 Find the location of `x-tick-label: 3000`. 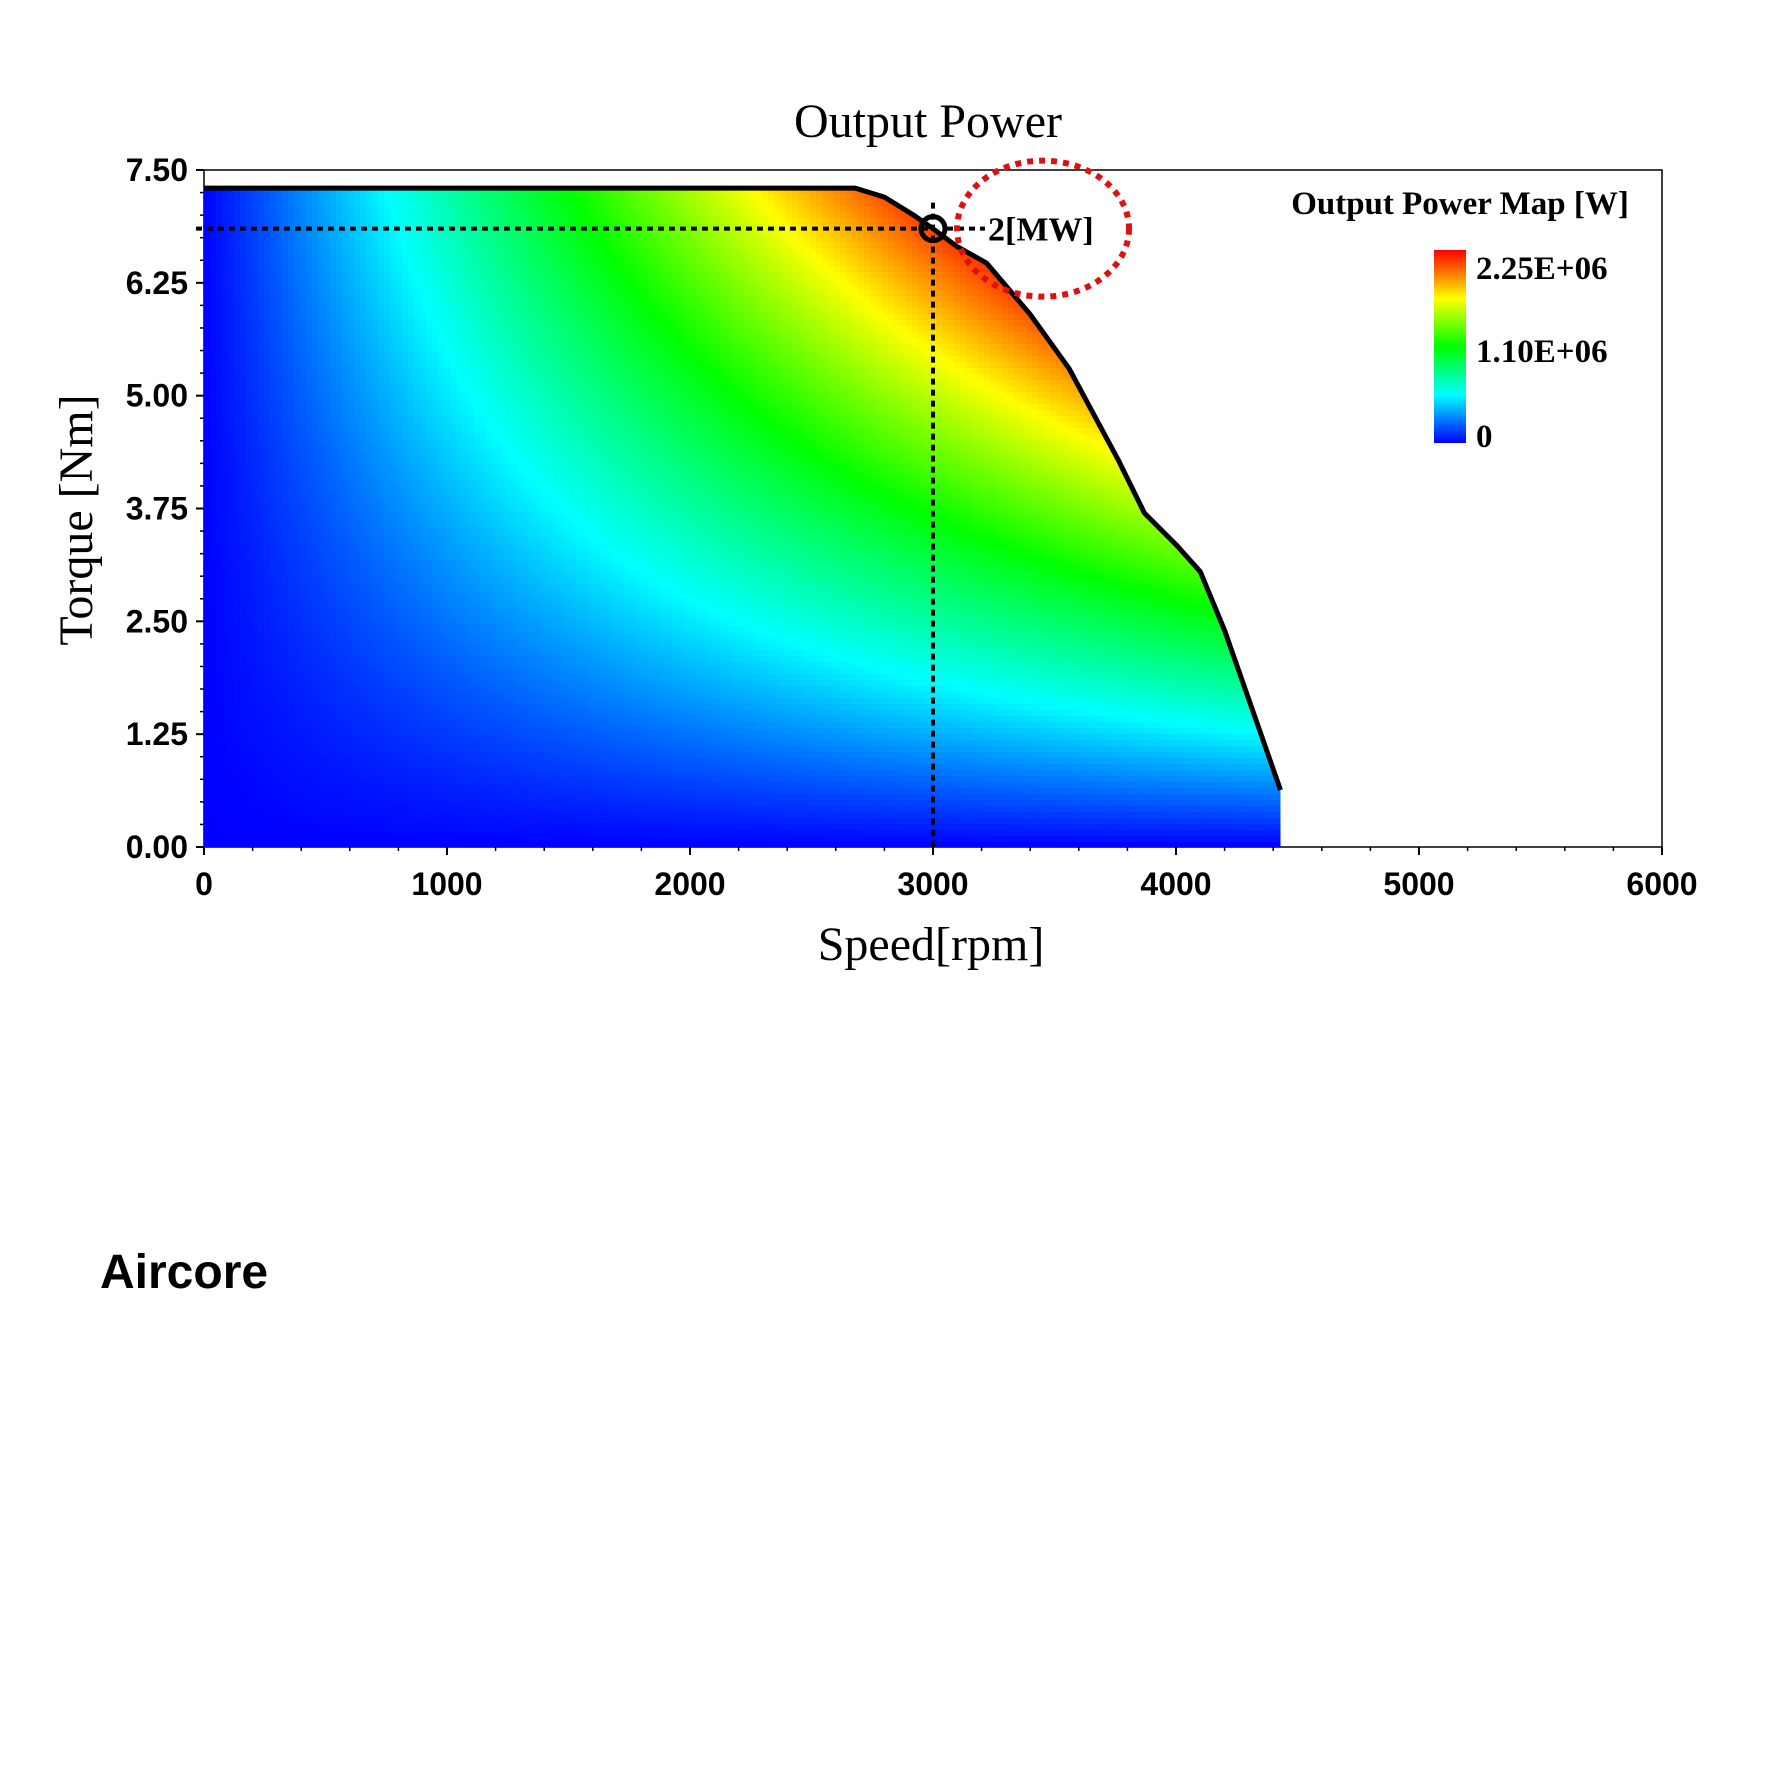

x-tick-label: 3000 is located at coordinates (932, 884).